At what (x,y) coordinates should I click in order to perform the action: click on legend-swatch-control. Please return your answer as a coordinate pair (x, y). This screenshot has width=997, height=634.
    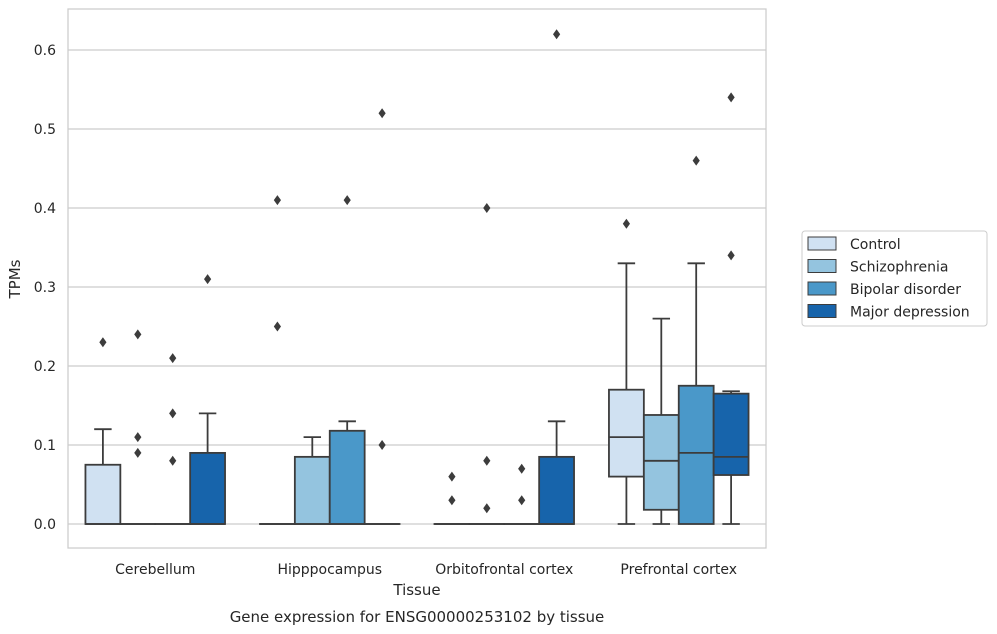
    Looking at the image, I should click on (822, 243).